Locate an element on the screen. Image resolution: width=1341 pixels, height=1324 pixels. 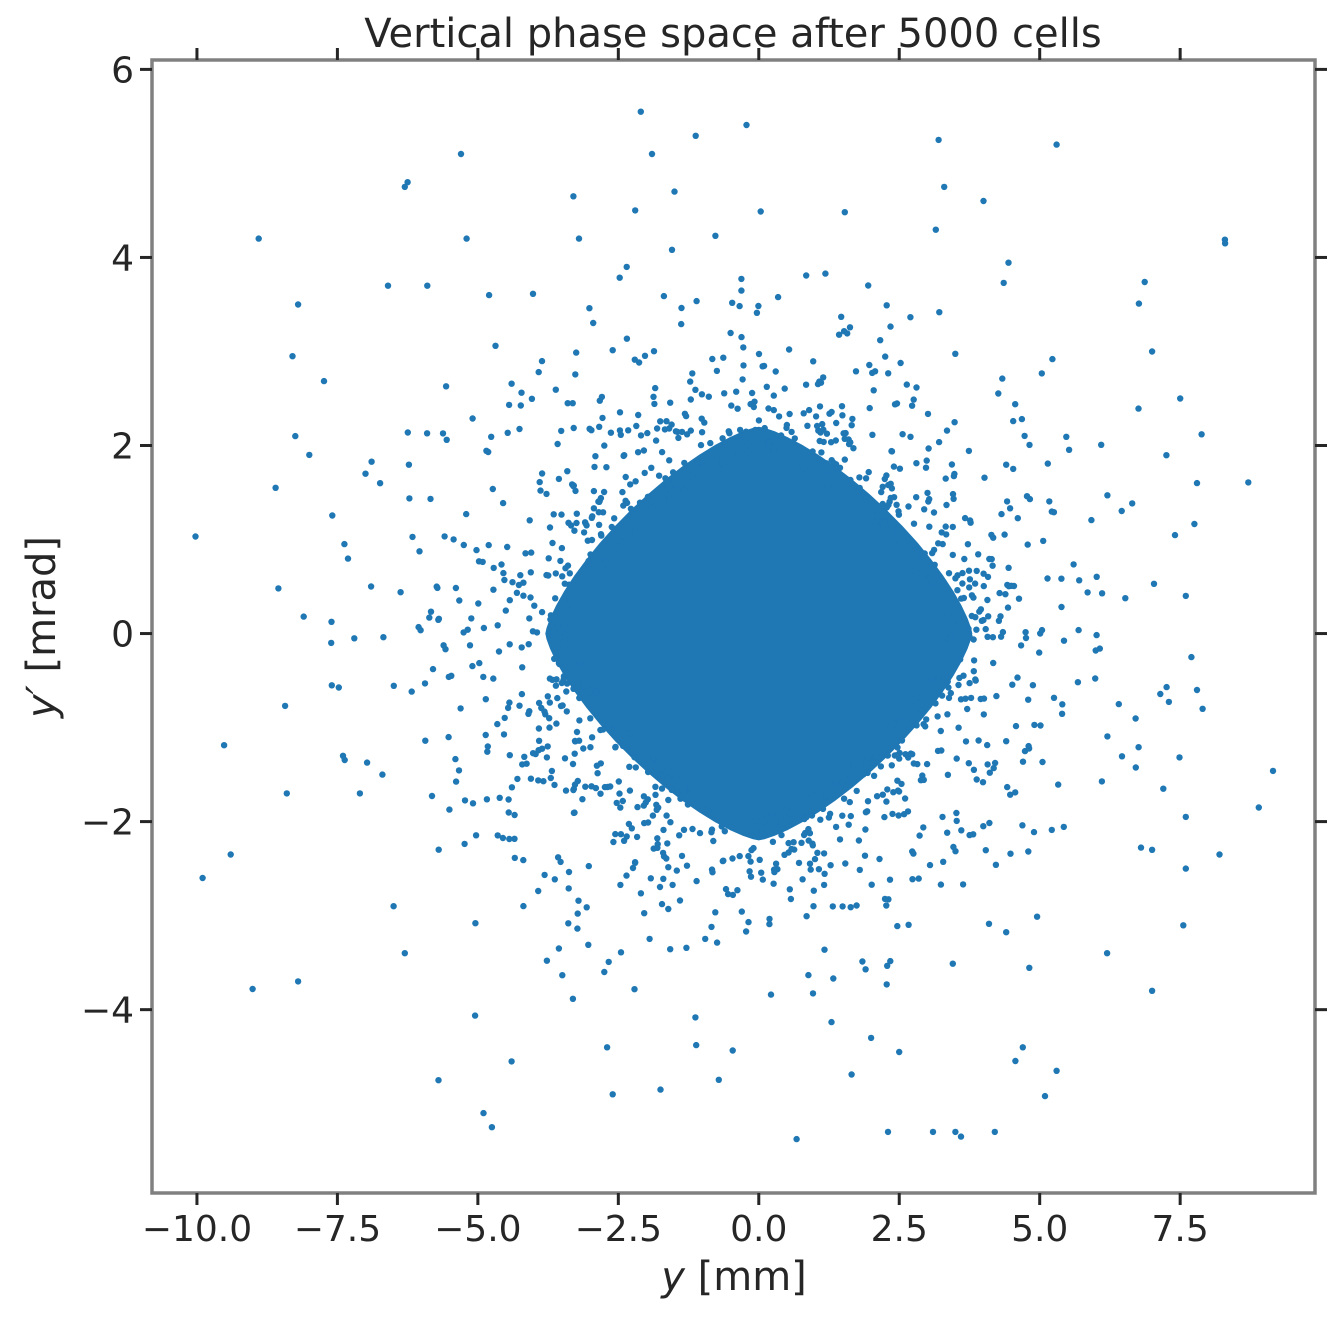
y-tick-label: 0 is located at coordinates (122, 635).